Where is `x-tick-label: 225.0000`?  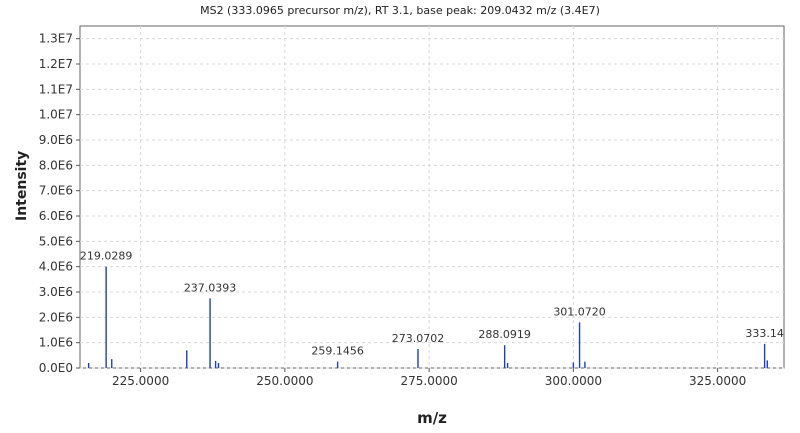
x-tick-label: 225.0000 is located at coordinates (140, 381).